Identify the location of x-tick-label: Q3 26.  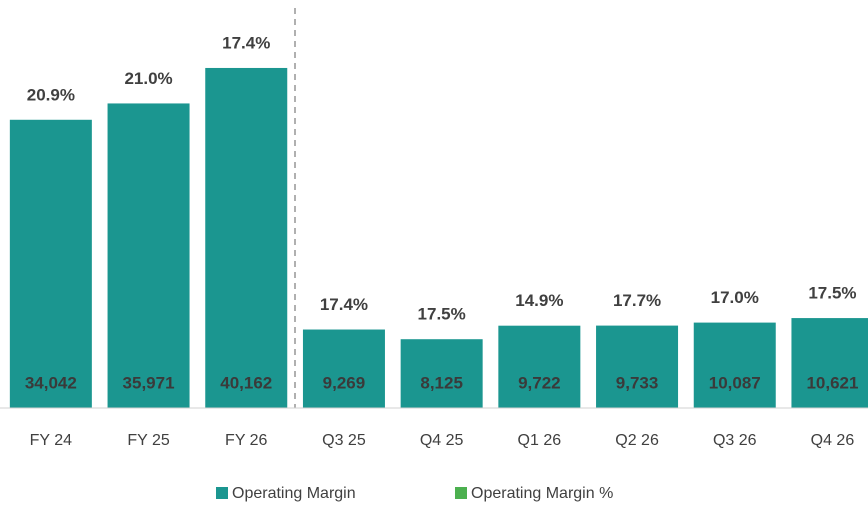
(735, 440).